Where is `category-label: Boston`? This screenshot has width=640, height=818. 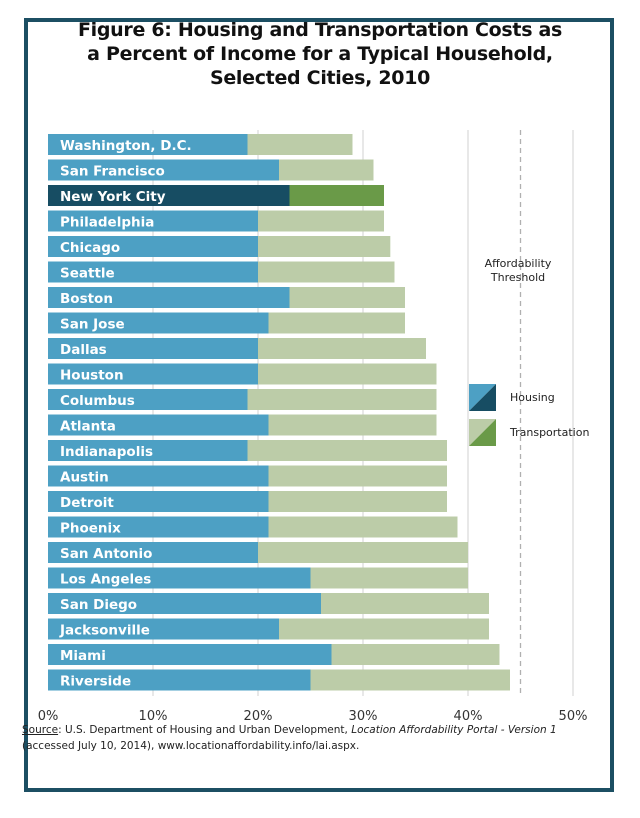
category-label: Boston is located at coordinates (86, 299).